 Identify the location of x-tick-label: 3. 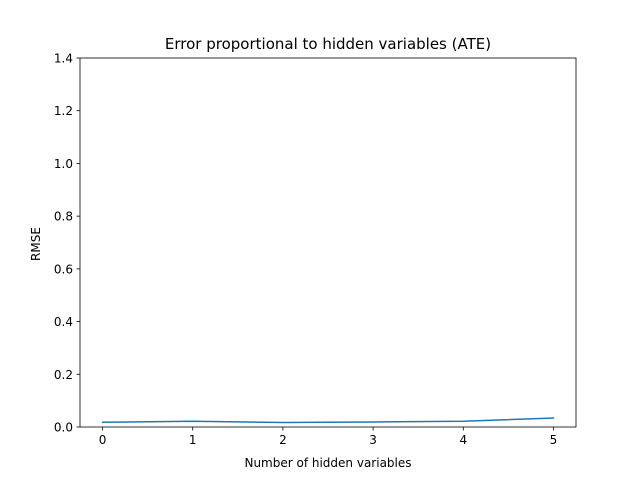
(373, 440).